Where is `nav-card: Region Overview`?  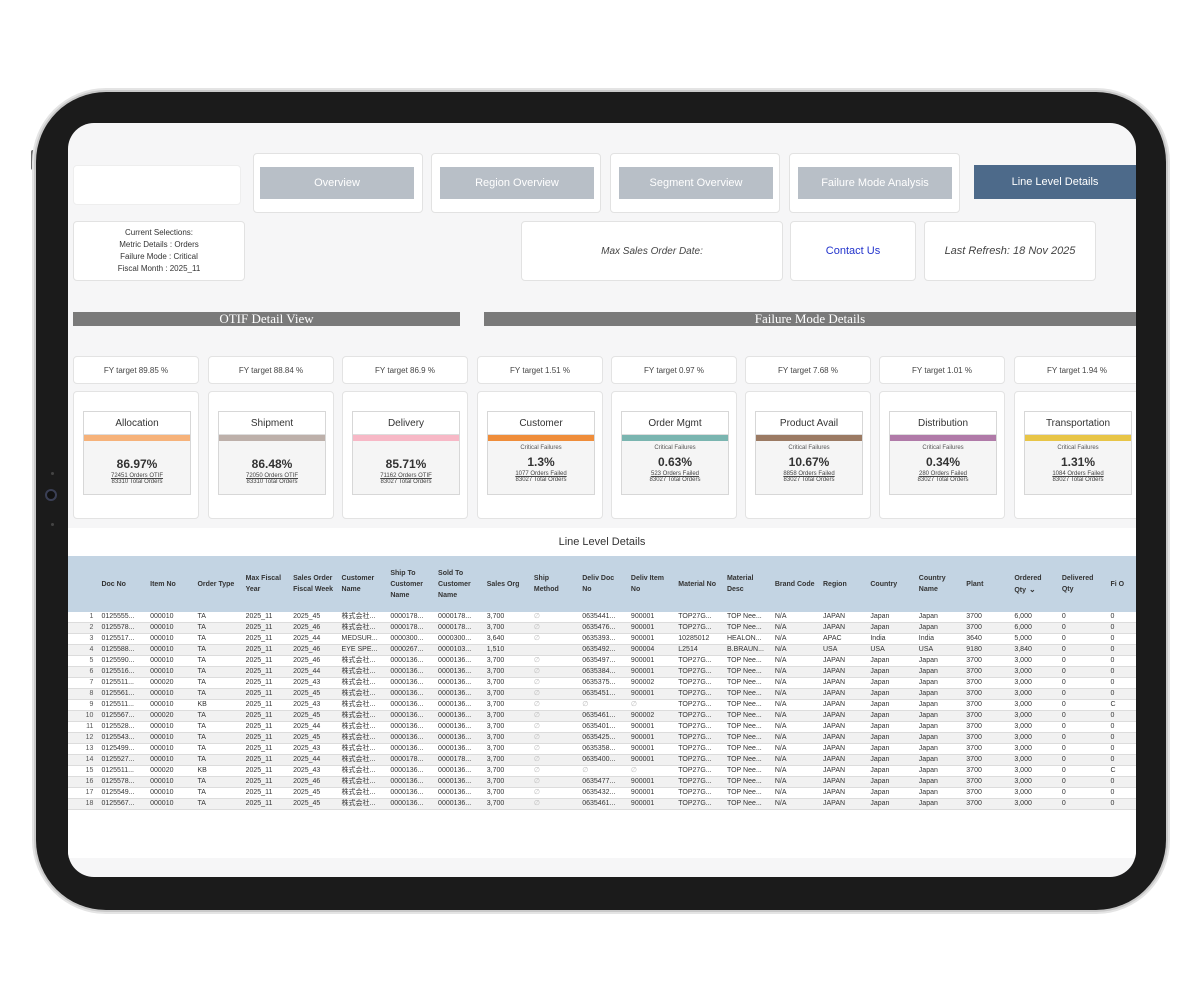
nav-card: Region Overview is located at coordinates (516, 183).